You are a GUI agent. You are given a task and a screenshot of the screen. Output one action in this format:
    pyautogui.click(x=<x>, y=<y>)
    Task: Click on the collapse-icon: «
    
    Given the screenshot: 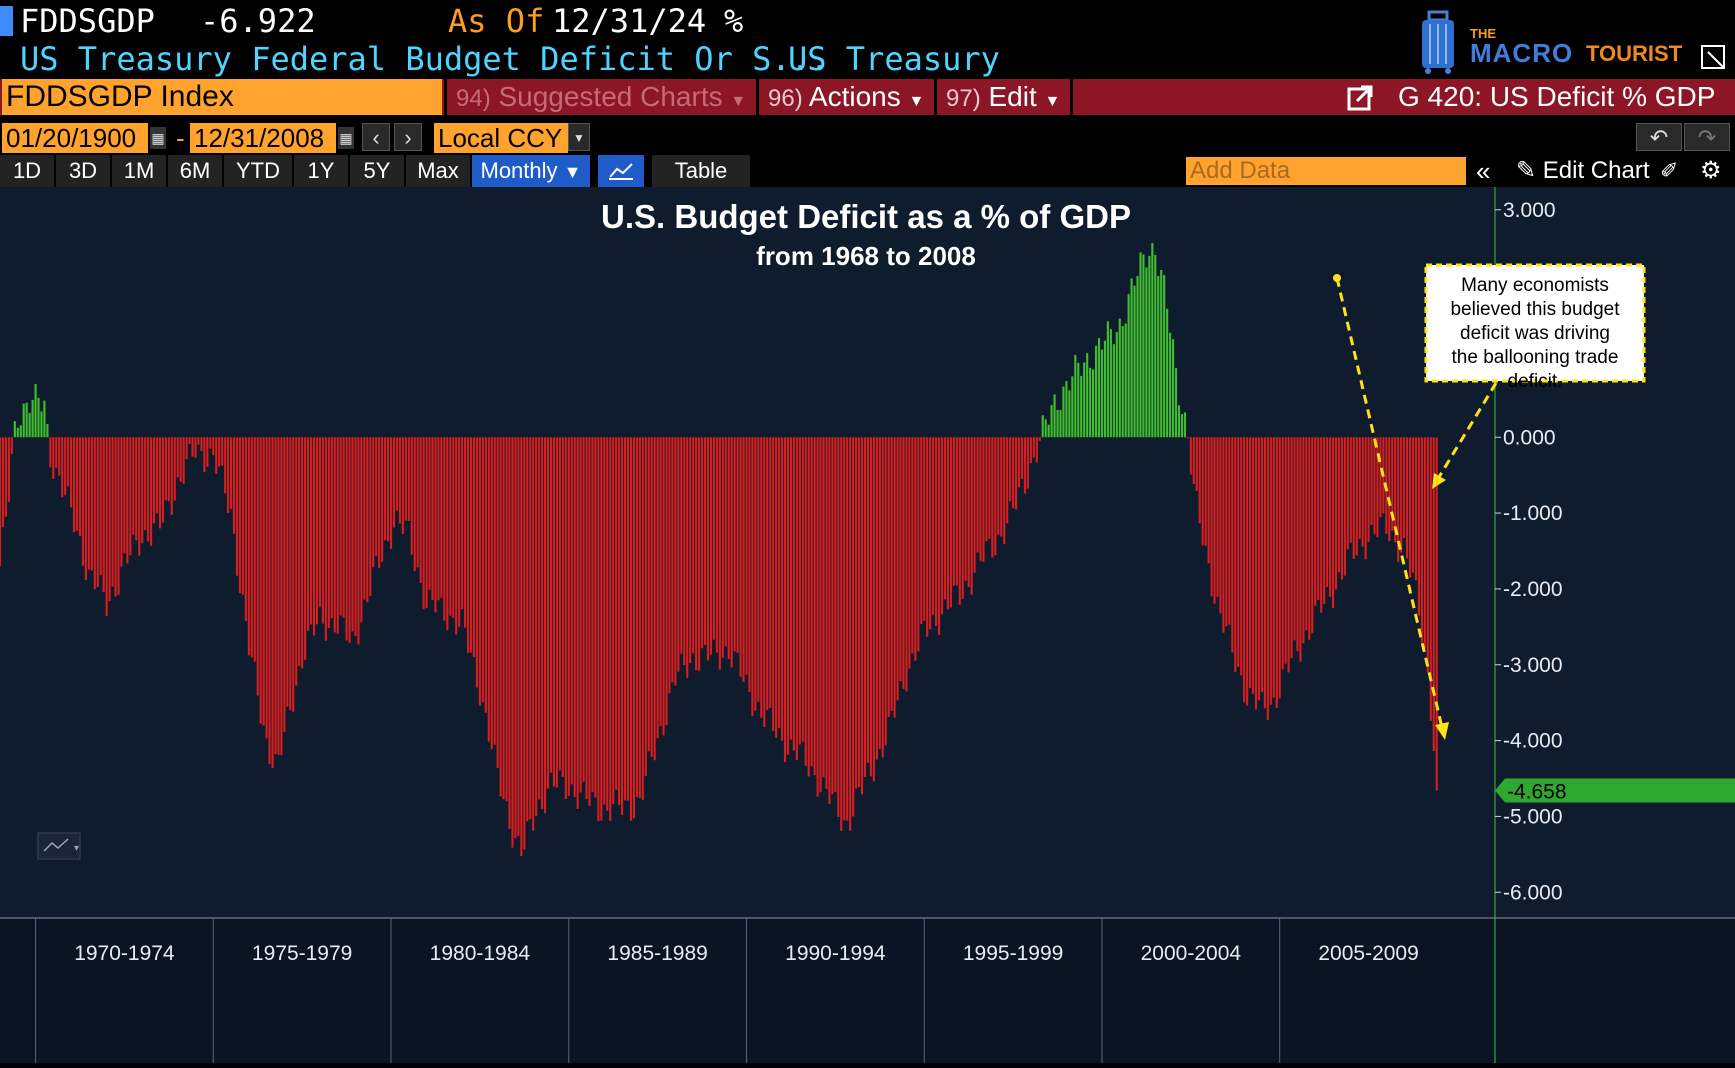 What is the action you would take?
    pyautogui.click(x=1483, y=171)
    